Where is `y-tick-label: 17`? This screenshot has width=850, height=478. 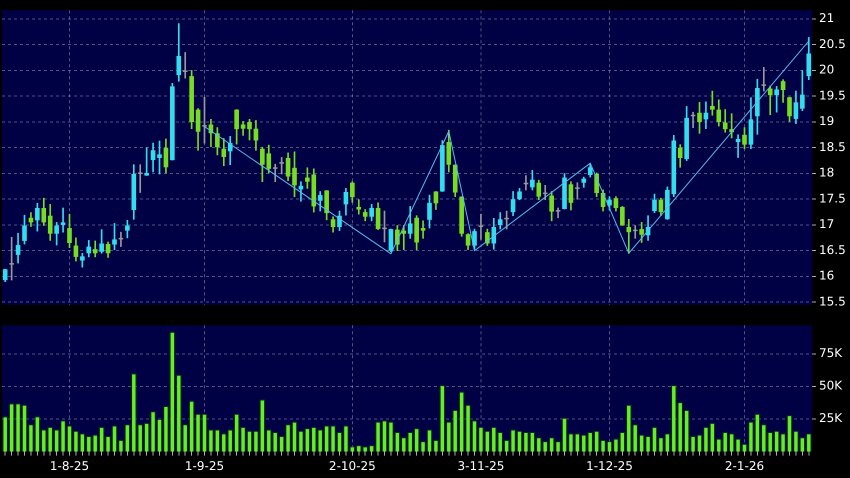
y-tick-label: 17 is located at coordinates (826, 224).